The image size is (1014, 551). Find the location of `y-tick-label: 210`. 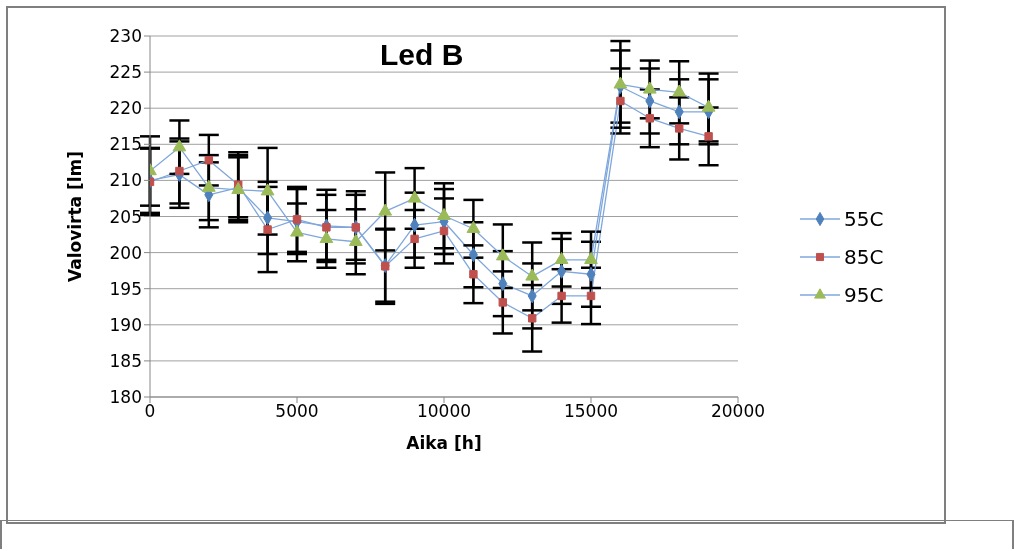

y-tick-label: 210 is located at coordinates (125, 180).